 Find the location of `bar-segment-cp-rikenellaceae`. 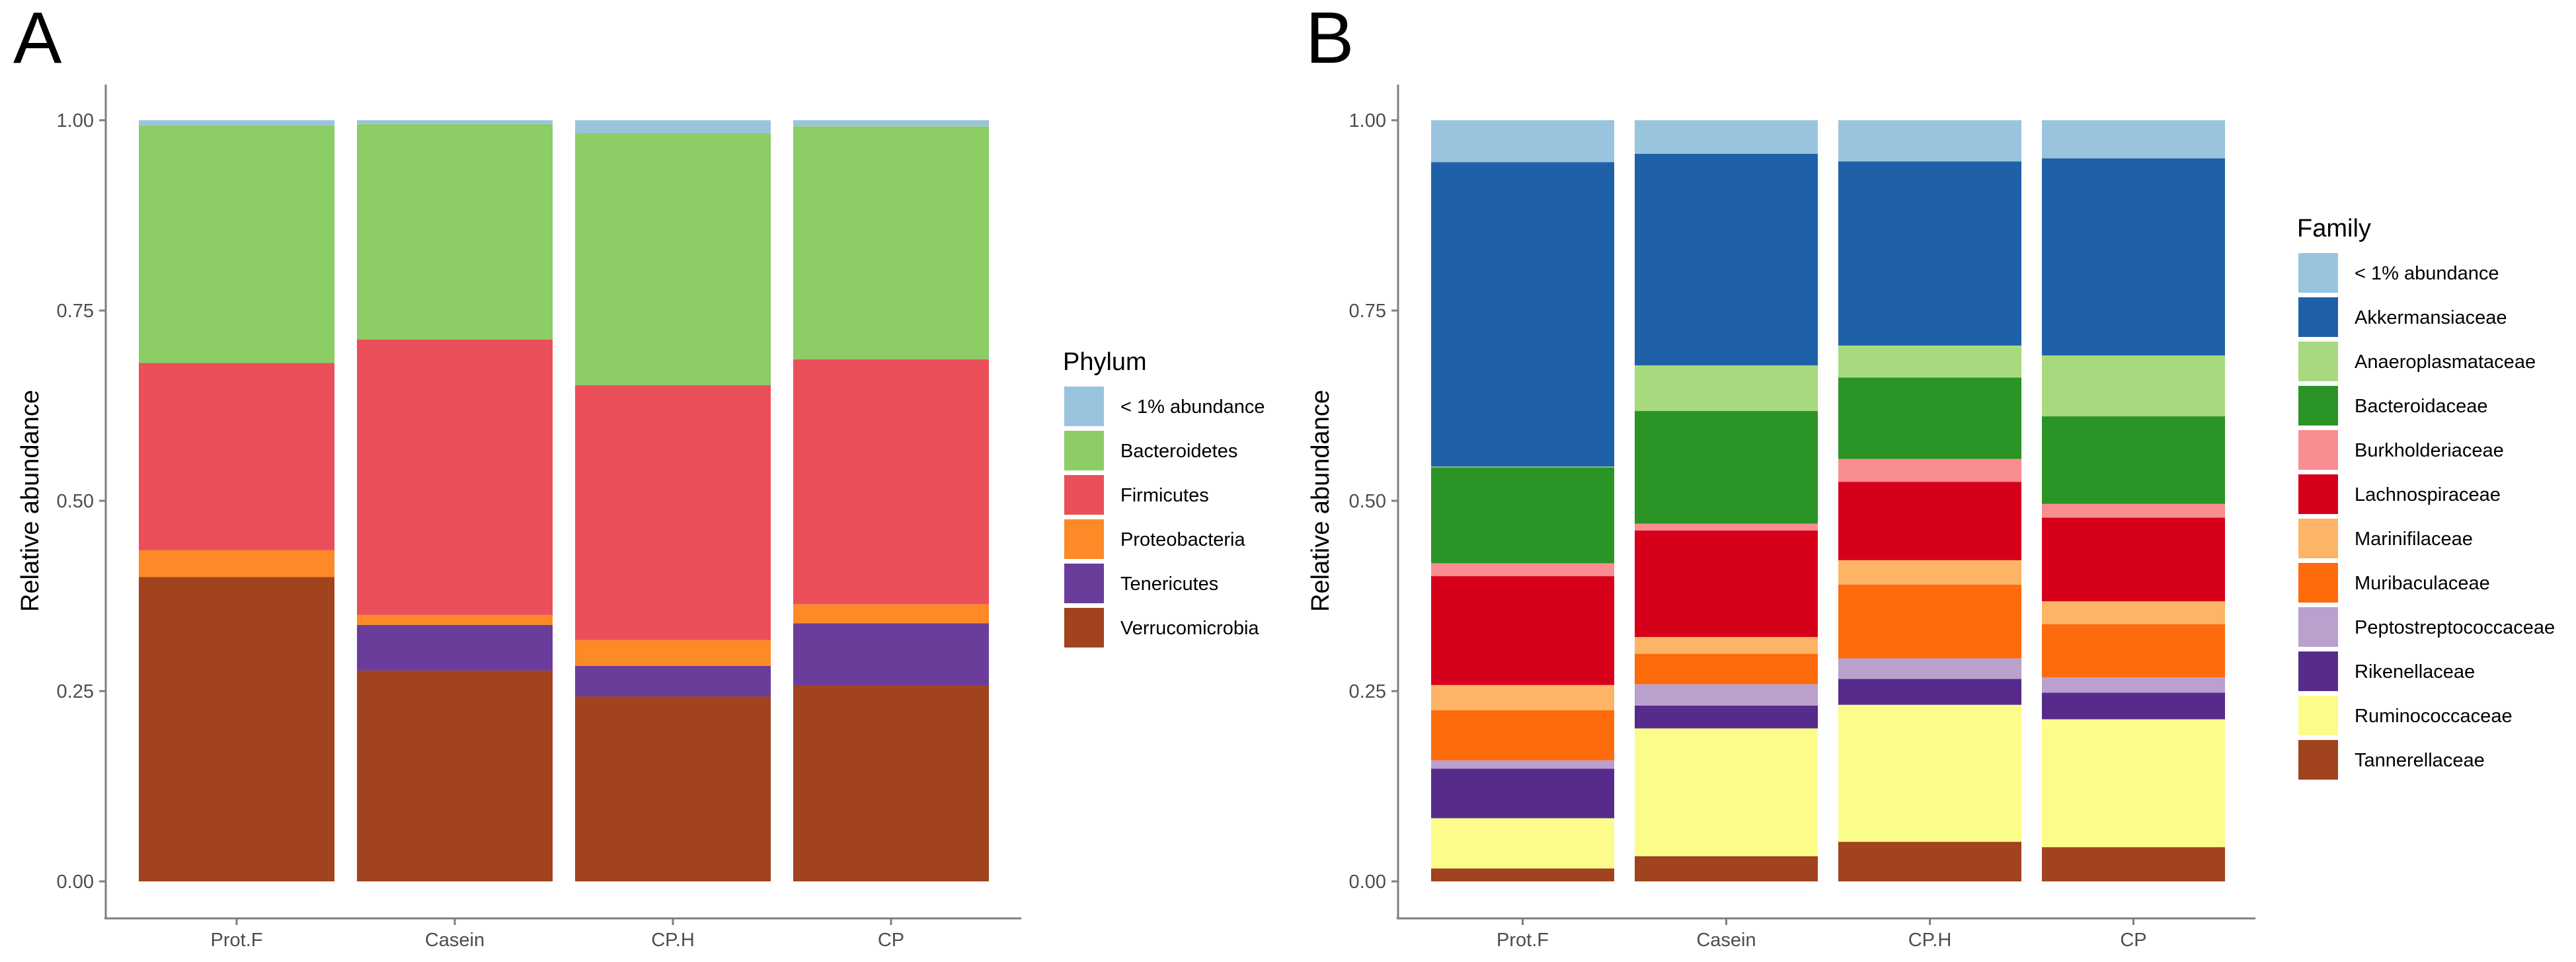

bar-segment-cp-rikenellaceae is located at coordinates (2133, 706).